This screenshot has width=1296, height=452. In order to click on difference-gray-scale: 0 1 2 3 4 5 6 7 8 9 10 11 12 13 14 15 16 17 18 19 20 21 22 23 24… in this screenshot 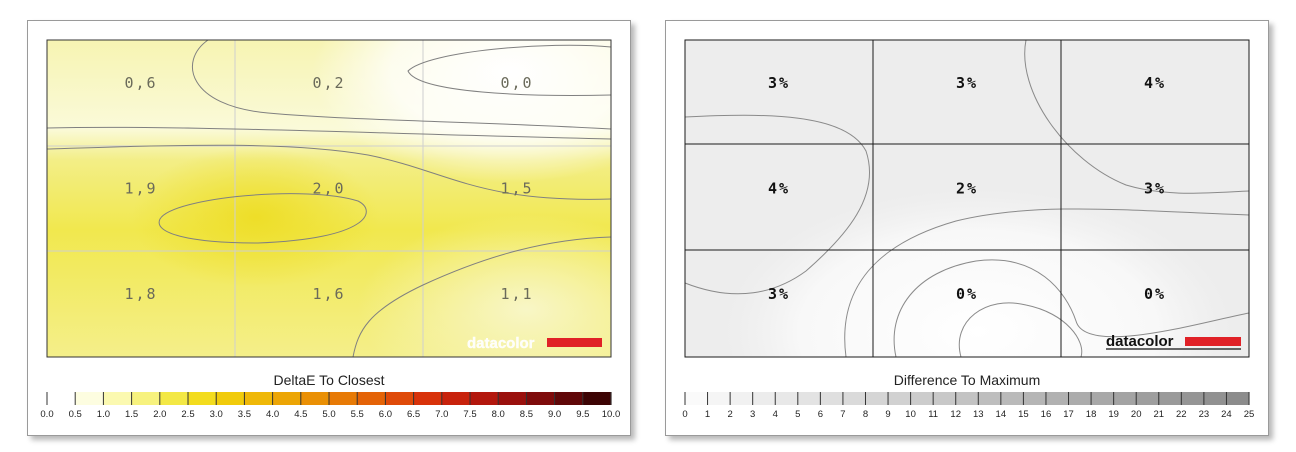, I will do `click(968, 406)`.